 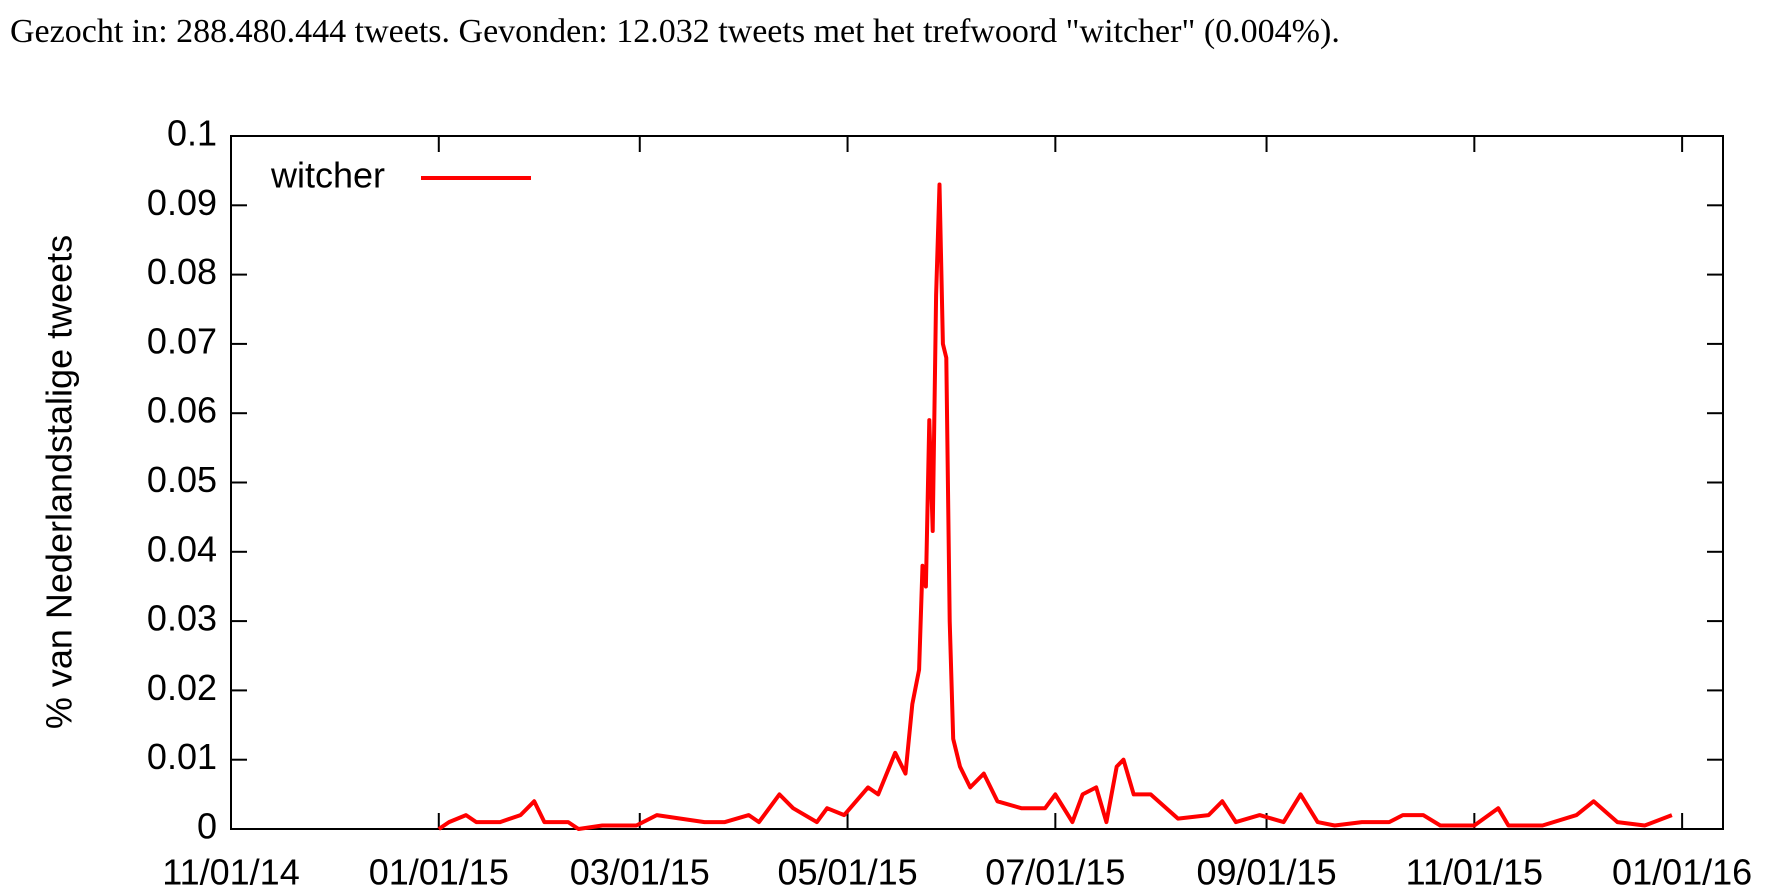 What do you see at coordinates (207, 826) in the screenshot?
I see `y-tick-label: 0` at bounding box center [207, 826].